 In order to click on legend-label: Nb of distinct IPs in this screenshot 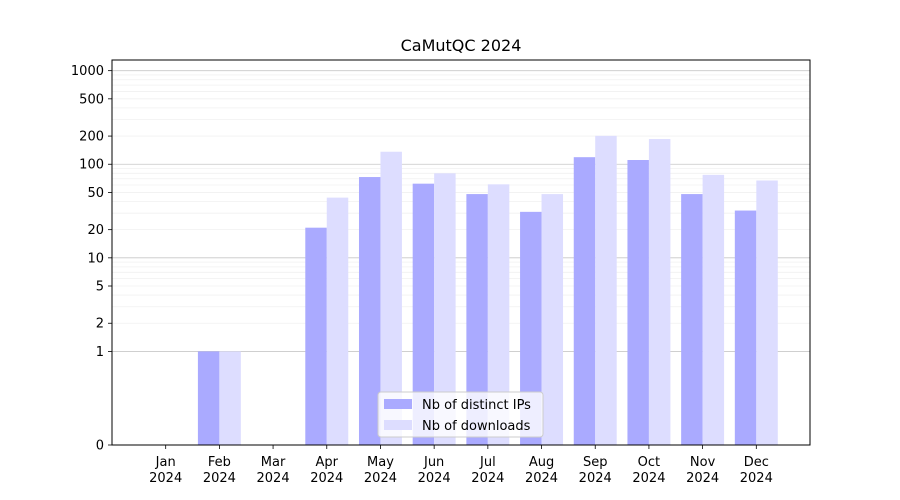, I will do `click(476, 405)`.